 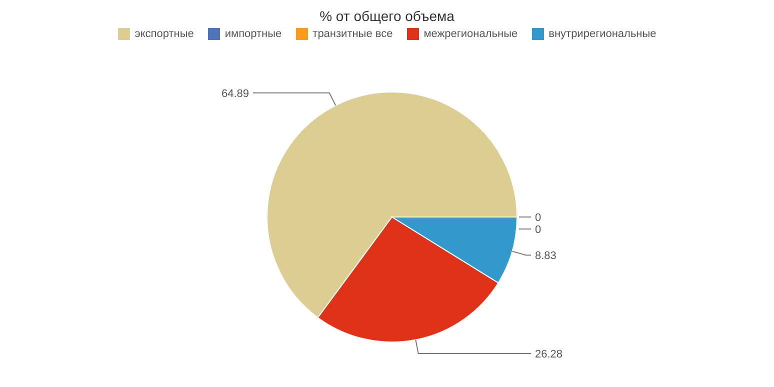 I want to click on legend-label: внутрирегиональные, so click(x=602, y=34).